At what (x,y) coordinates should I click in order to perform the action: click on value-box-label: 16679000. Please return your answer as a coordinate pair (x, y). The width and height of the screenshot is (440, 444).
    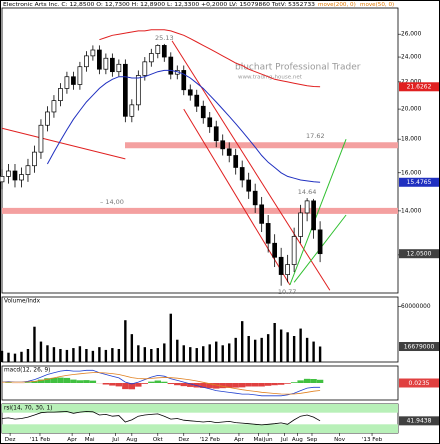
    Looking at the image, I should click on (419, 346).